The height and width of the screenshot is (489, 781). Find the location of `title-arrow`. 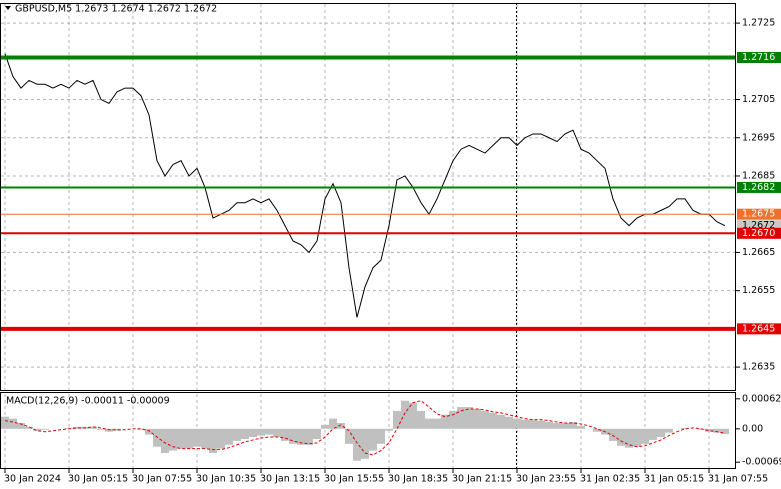

title-arrow is located at coordinates (8, 8).